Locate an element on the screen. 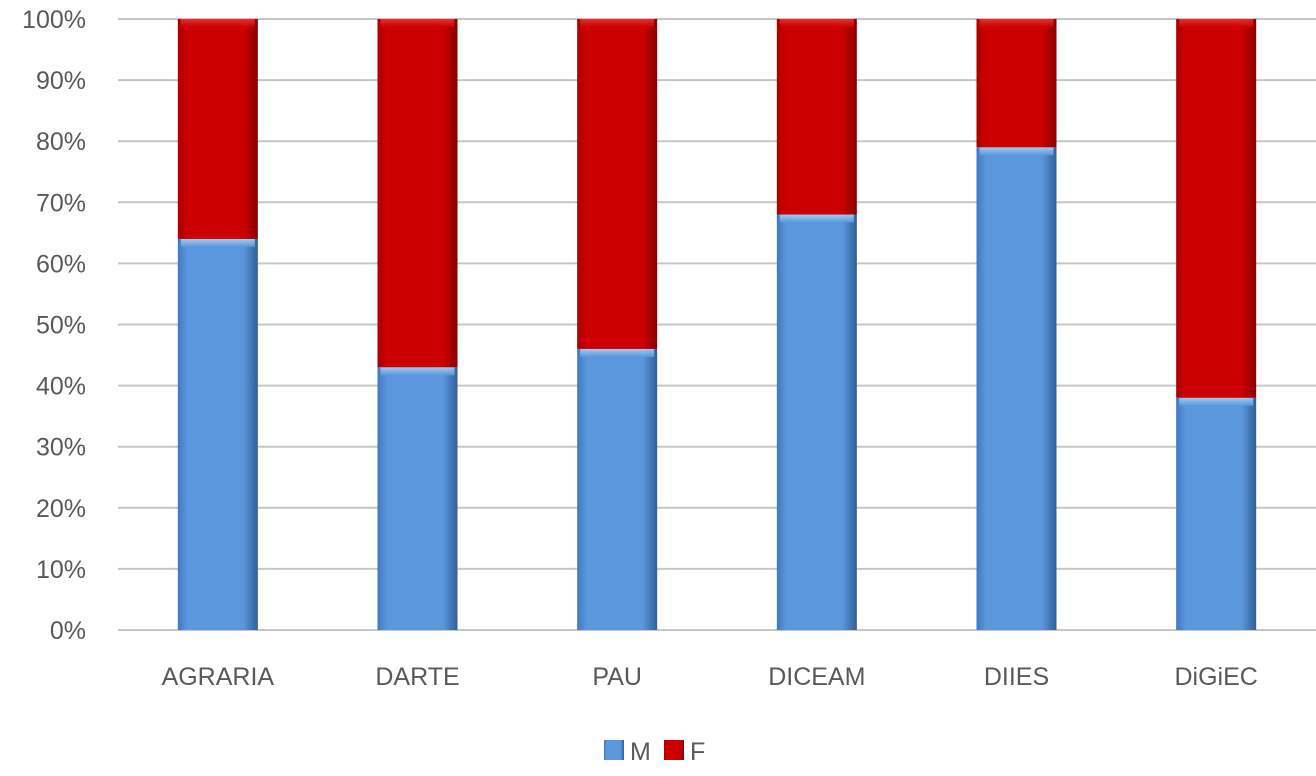  bar-m-agraria-bevel is located at coordinates (217, 242).